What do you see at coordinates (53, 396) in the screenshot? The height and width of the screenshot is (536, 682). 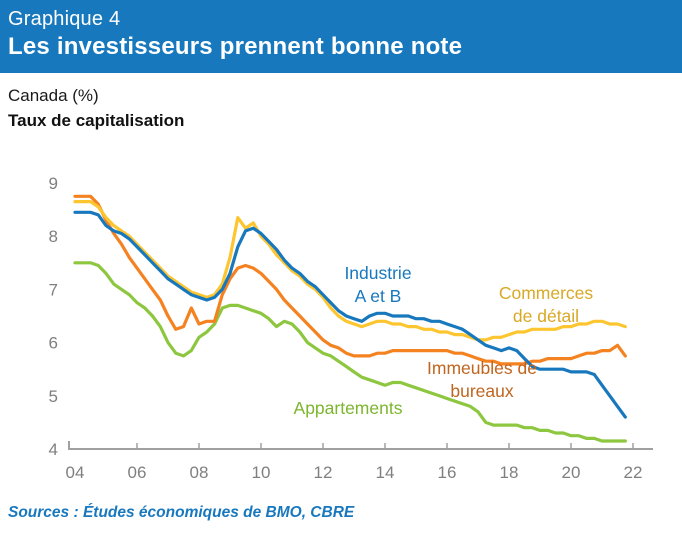 I see `y-axis-tick-label: 5` at bounding box center [53, 396].